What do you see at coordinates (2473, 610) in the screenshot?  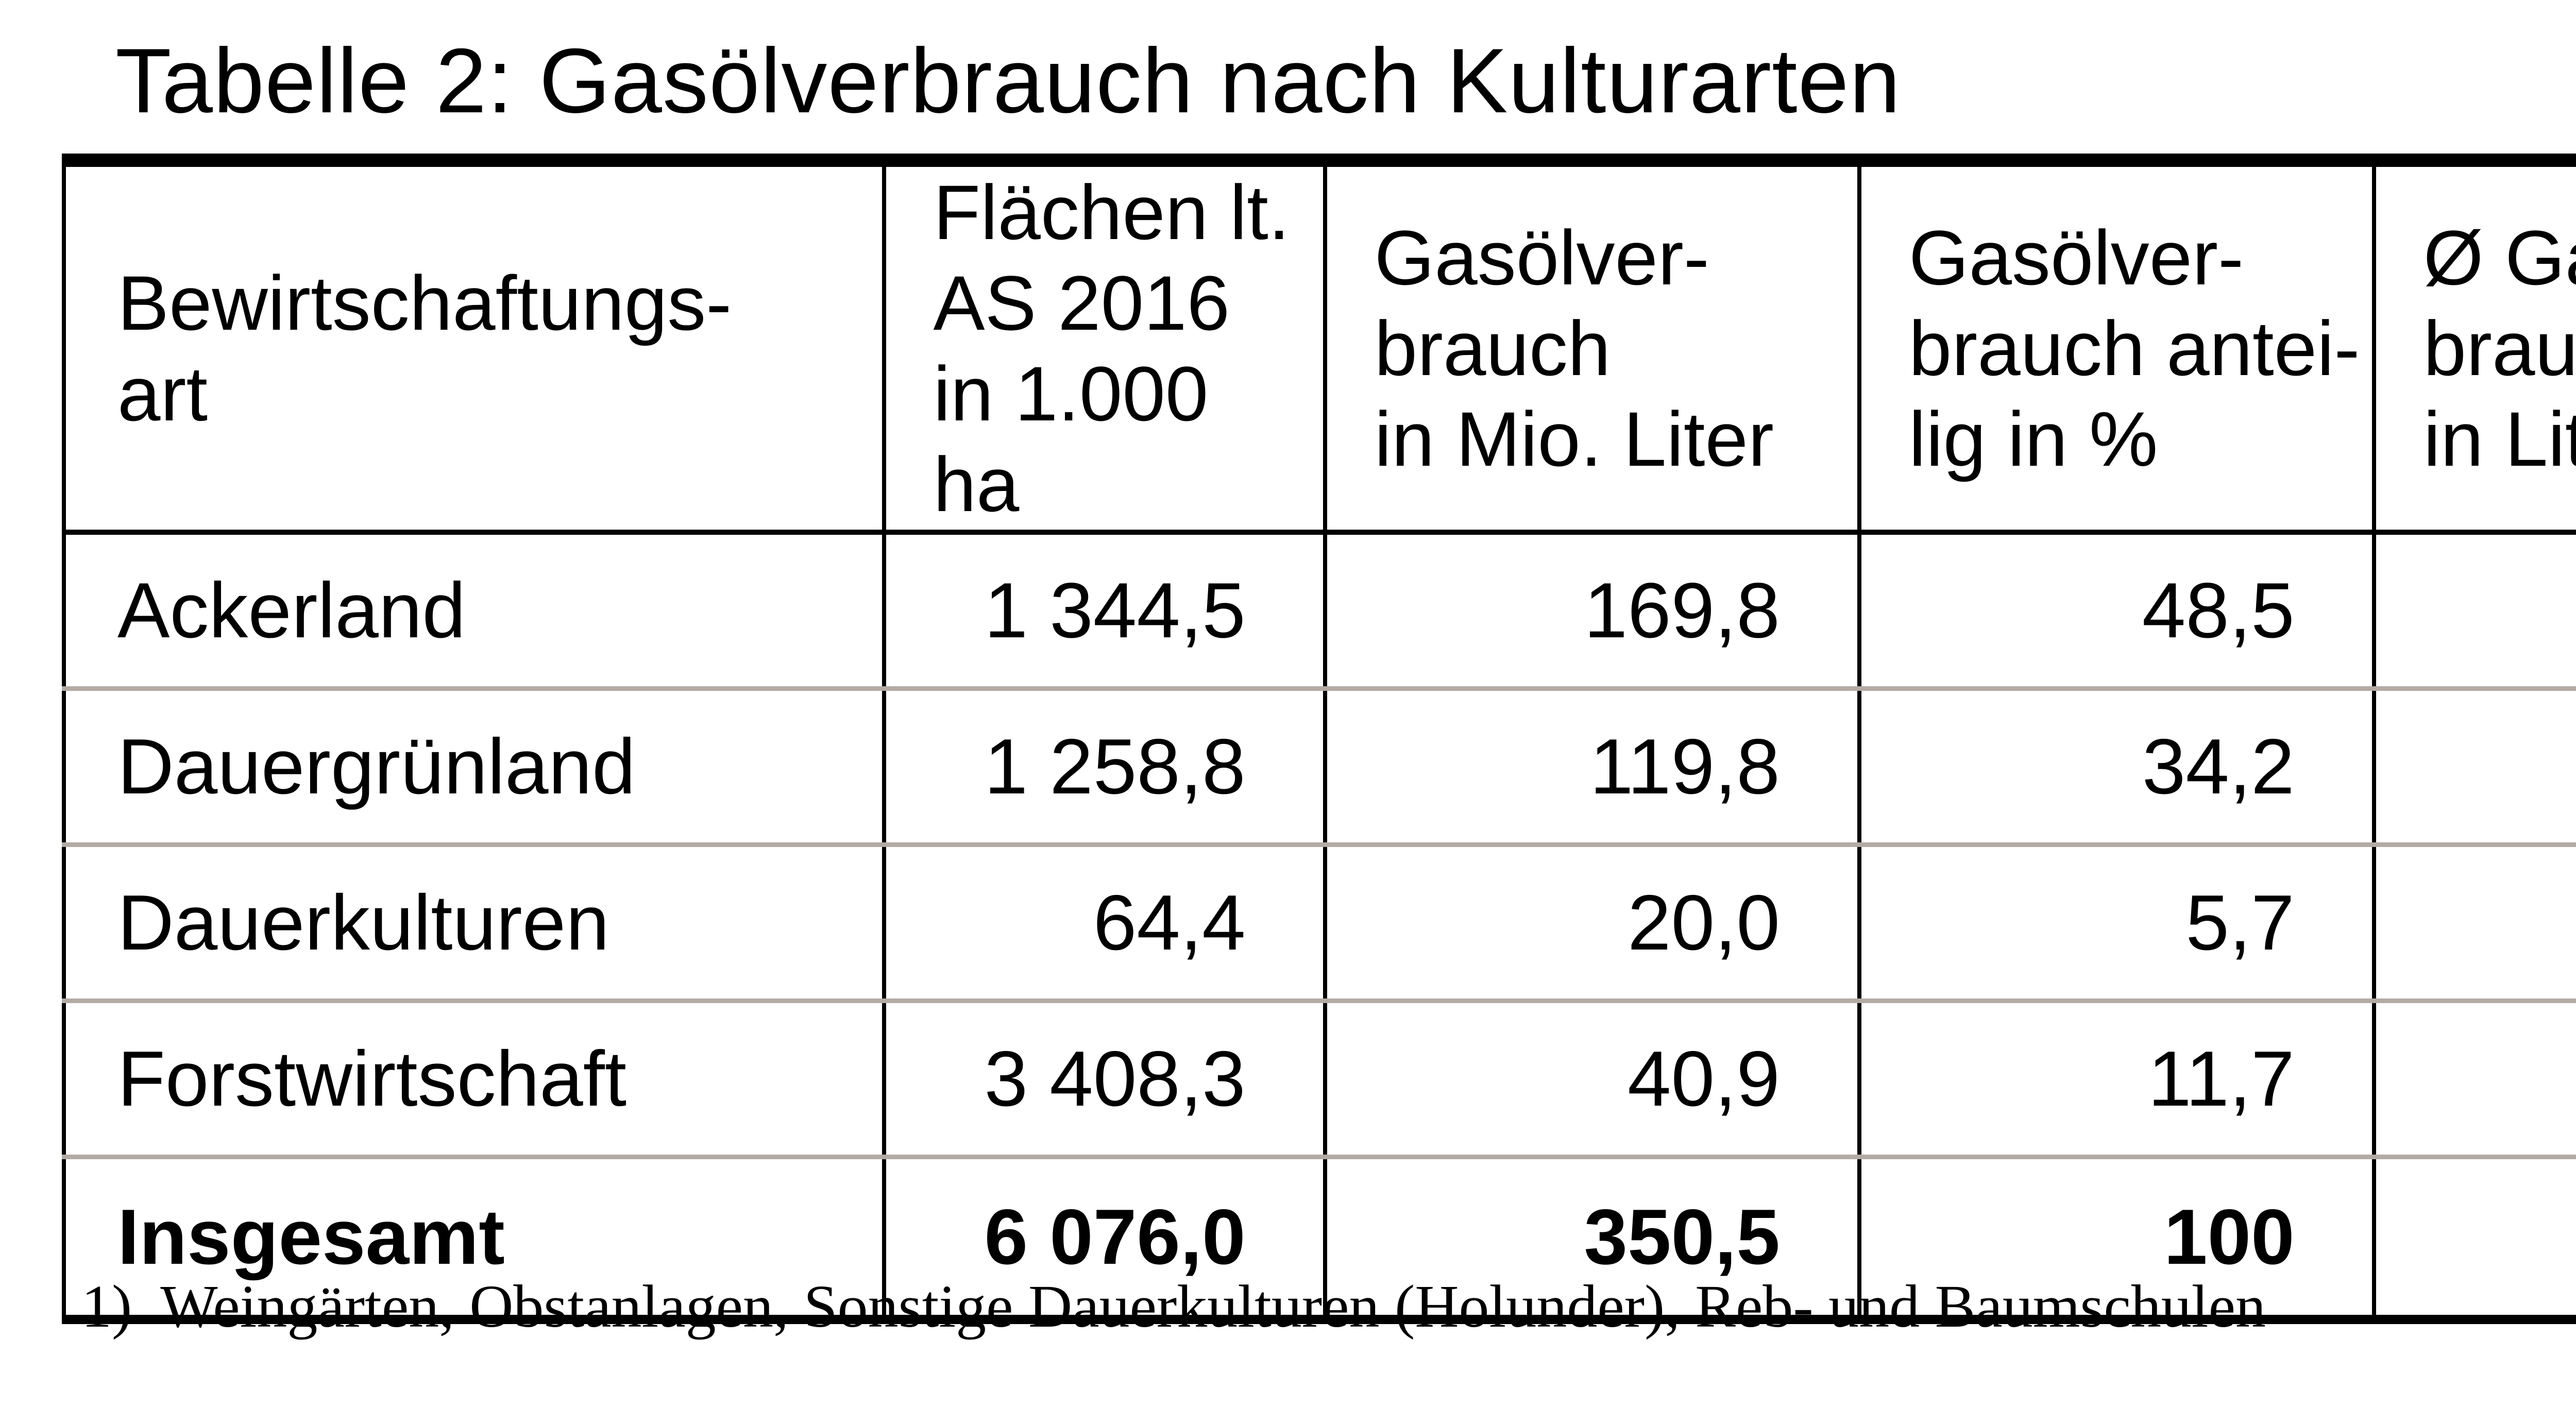 I see `cell-verbrauch-je-ha: 126,3` at bounding box center [2473, 610].